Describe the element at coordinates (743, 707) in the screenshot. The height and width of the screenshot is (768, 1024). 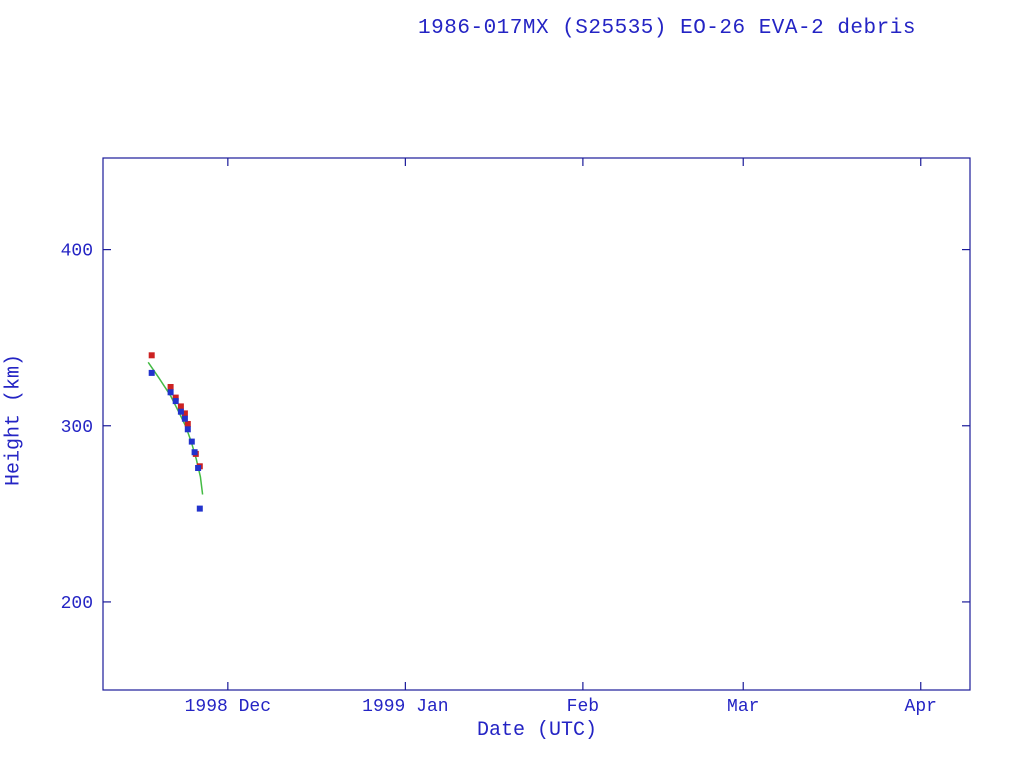
I see `x-tick-label: Mar` at that location.